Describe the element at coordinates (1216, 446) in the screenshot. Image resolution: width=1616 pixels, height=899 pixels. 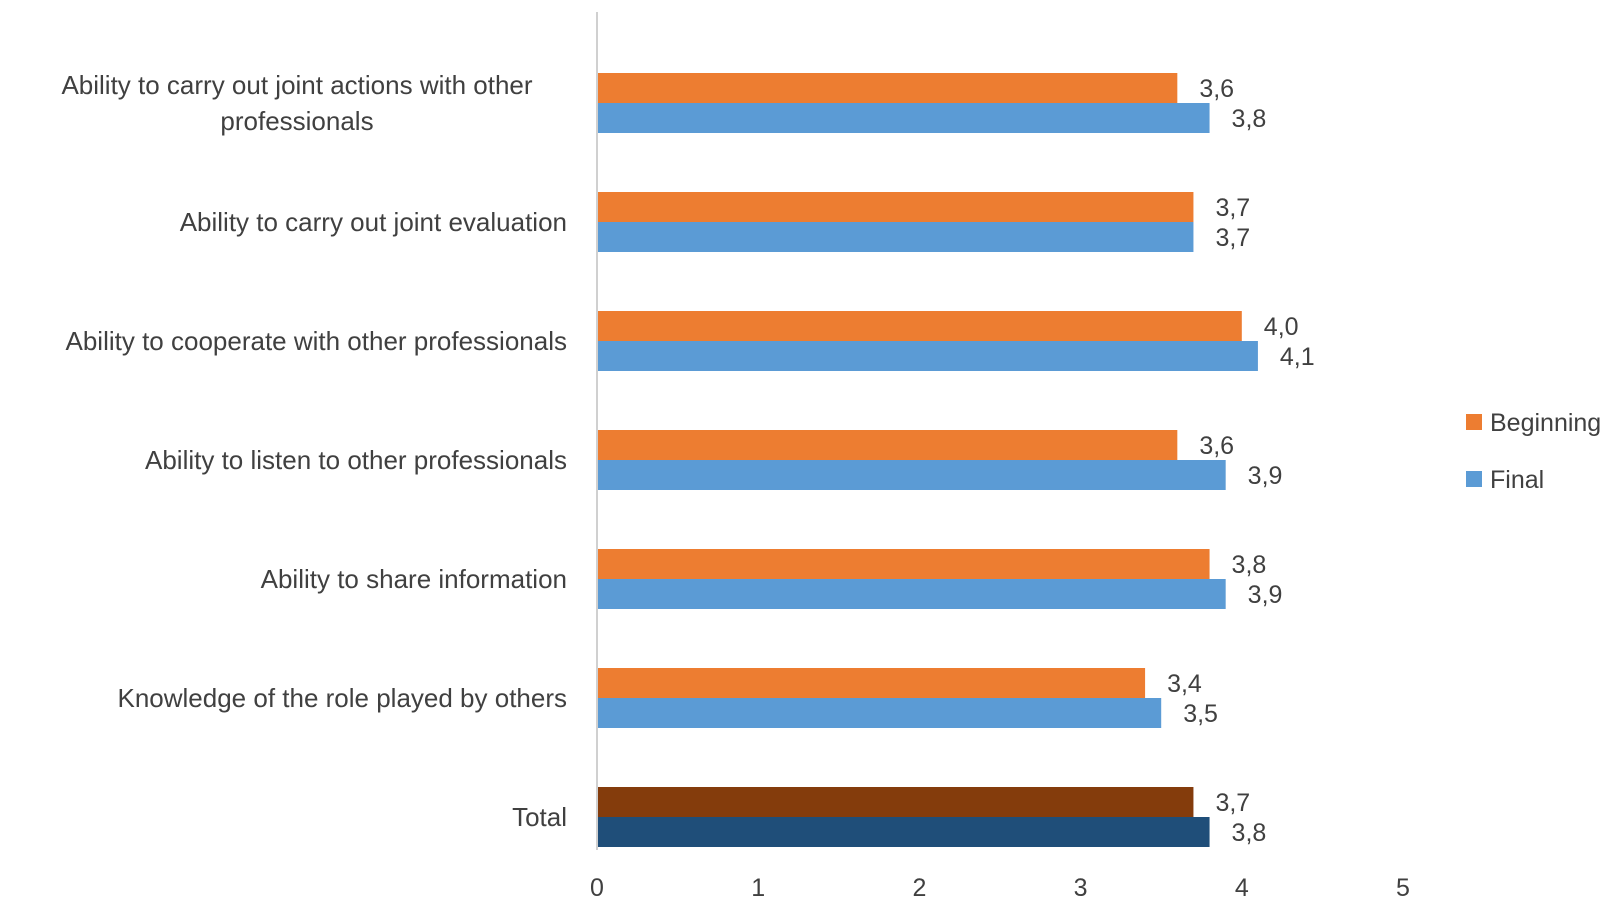
I see `data-label-beginning-3: 3,6` at that location.